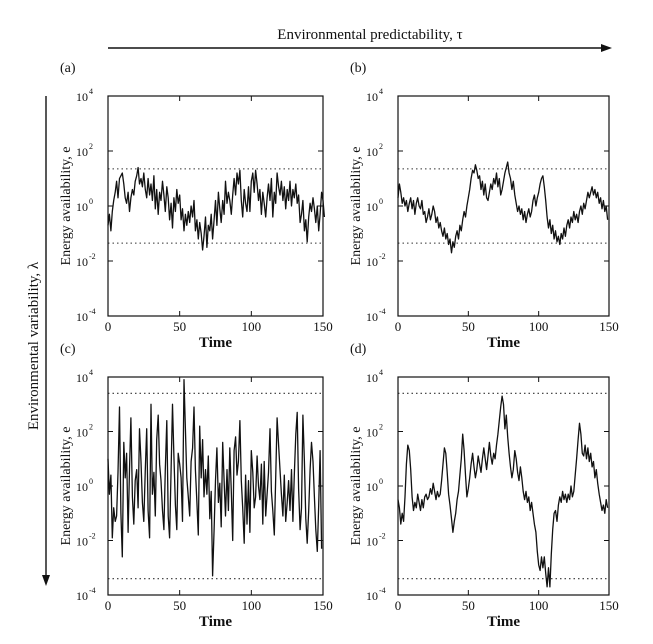  What do you see at coordinates (358, 68) in the screenshot?
I see `panel-label: (b)` at bounding box center [358, 68].